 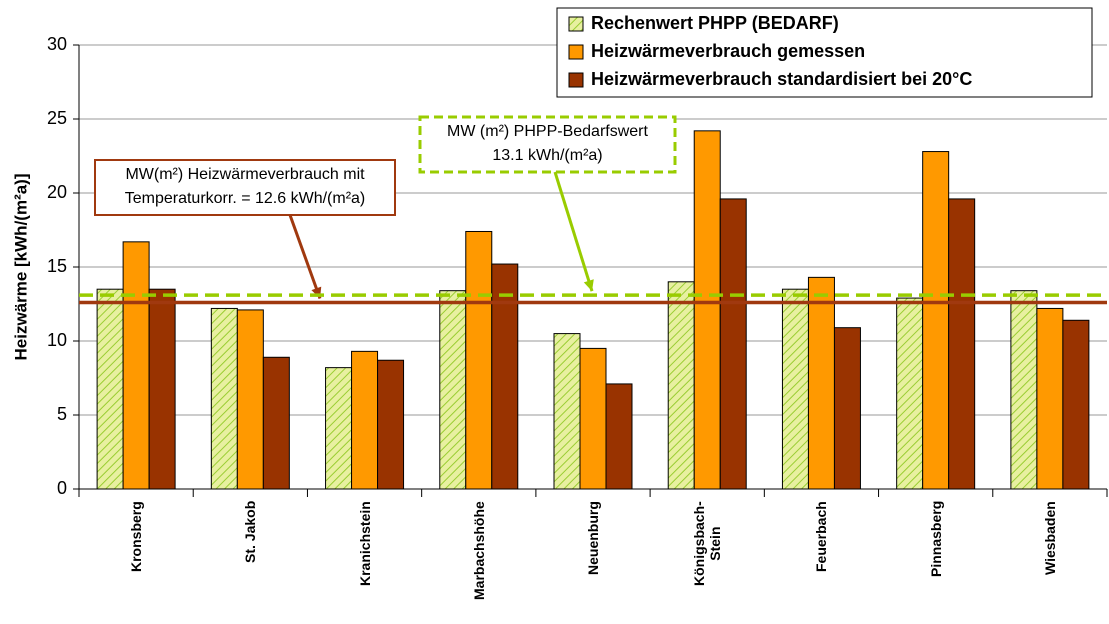 I want to click on y-tick-label: 10, so click(x=57, y=340).